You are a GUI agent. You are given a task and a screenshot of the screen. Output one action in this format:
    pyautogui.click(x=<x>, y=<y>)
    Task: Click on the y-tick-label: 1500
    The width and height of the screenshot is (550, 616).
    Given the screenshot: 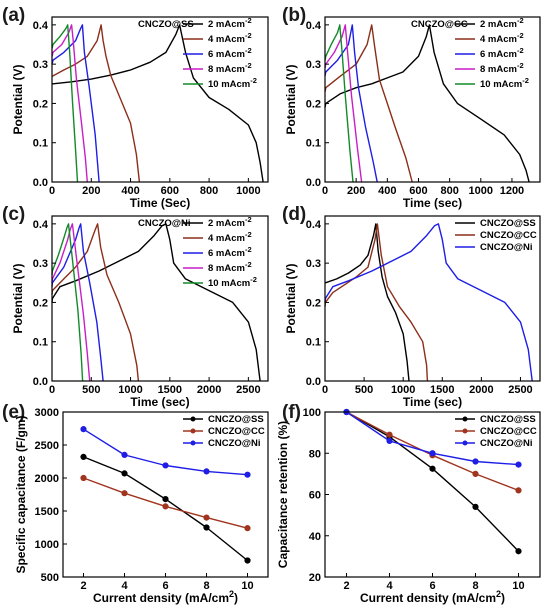 What is the action you would take?
    pyautogui.click(x=47, y=512)
    